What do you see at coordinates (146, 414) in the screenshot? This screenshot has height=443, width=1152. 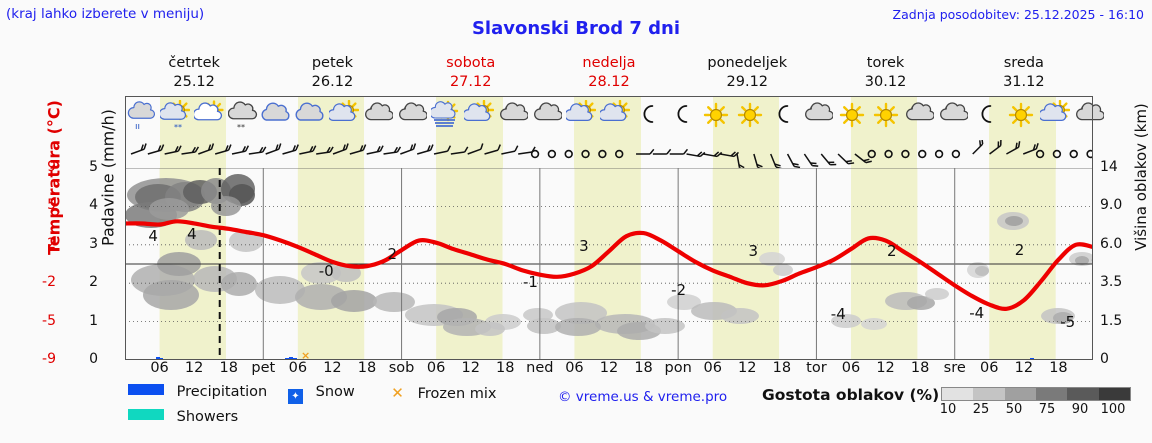 I see `showers-swatch` at bounding box center [146, 414].